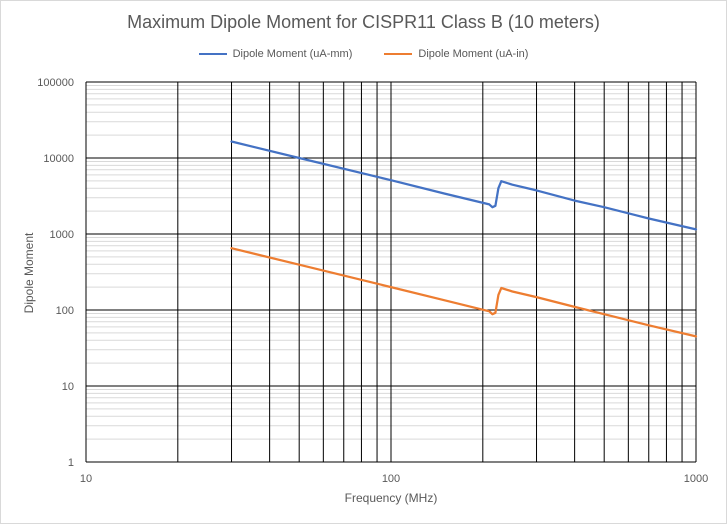  Describe the element at coordinates (29, 272) in the screenshot. I see `y-axis-label: Dipole Moment` at that location.